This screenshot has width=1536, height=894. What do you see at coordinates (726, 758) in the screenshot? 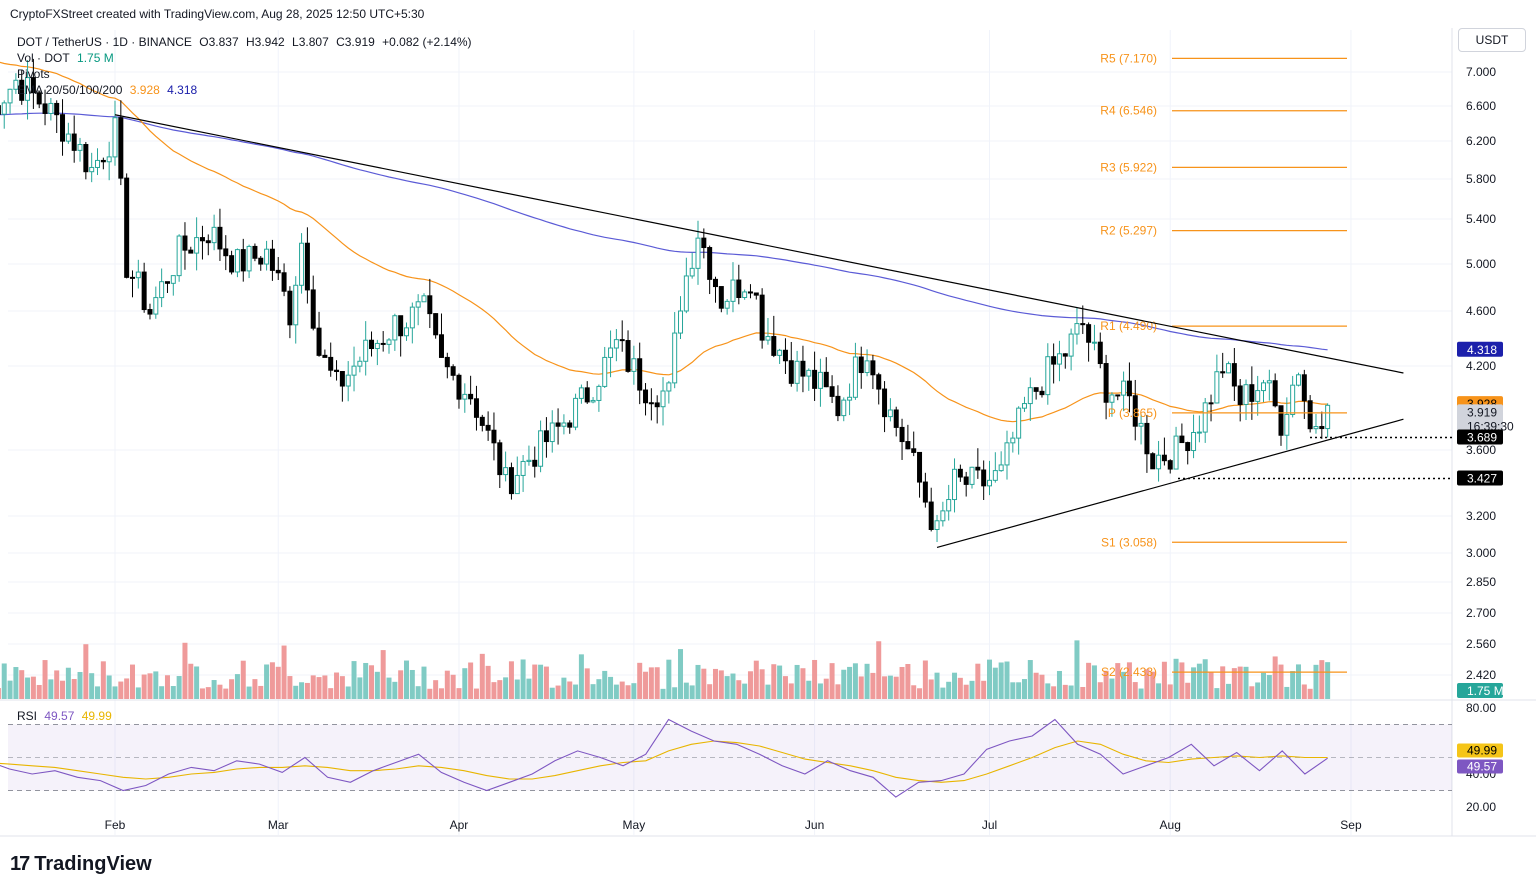
I see `rsi-pane` at bounding box center [726, 758].